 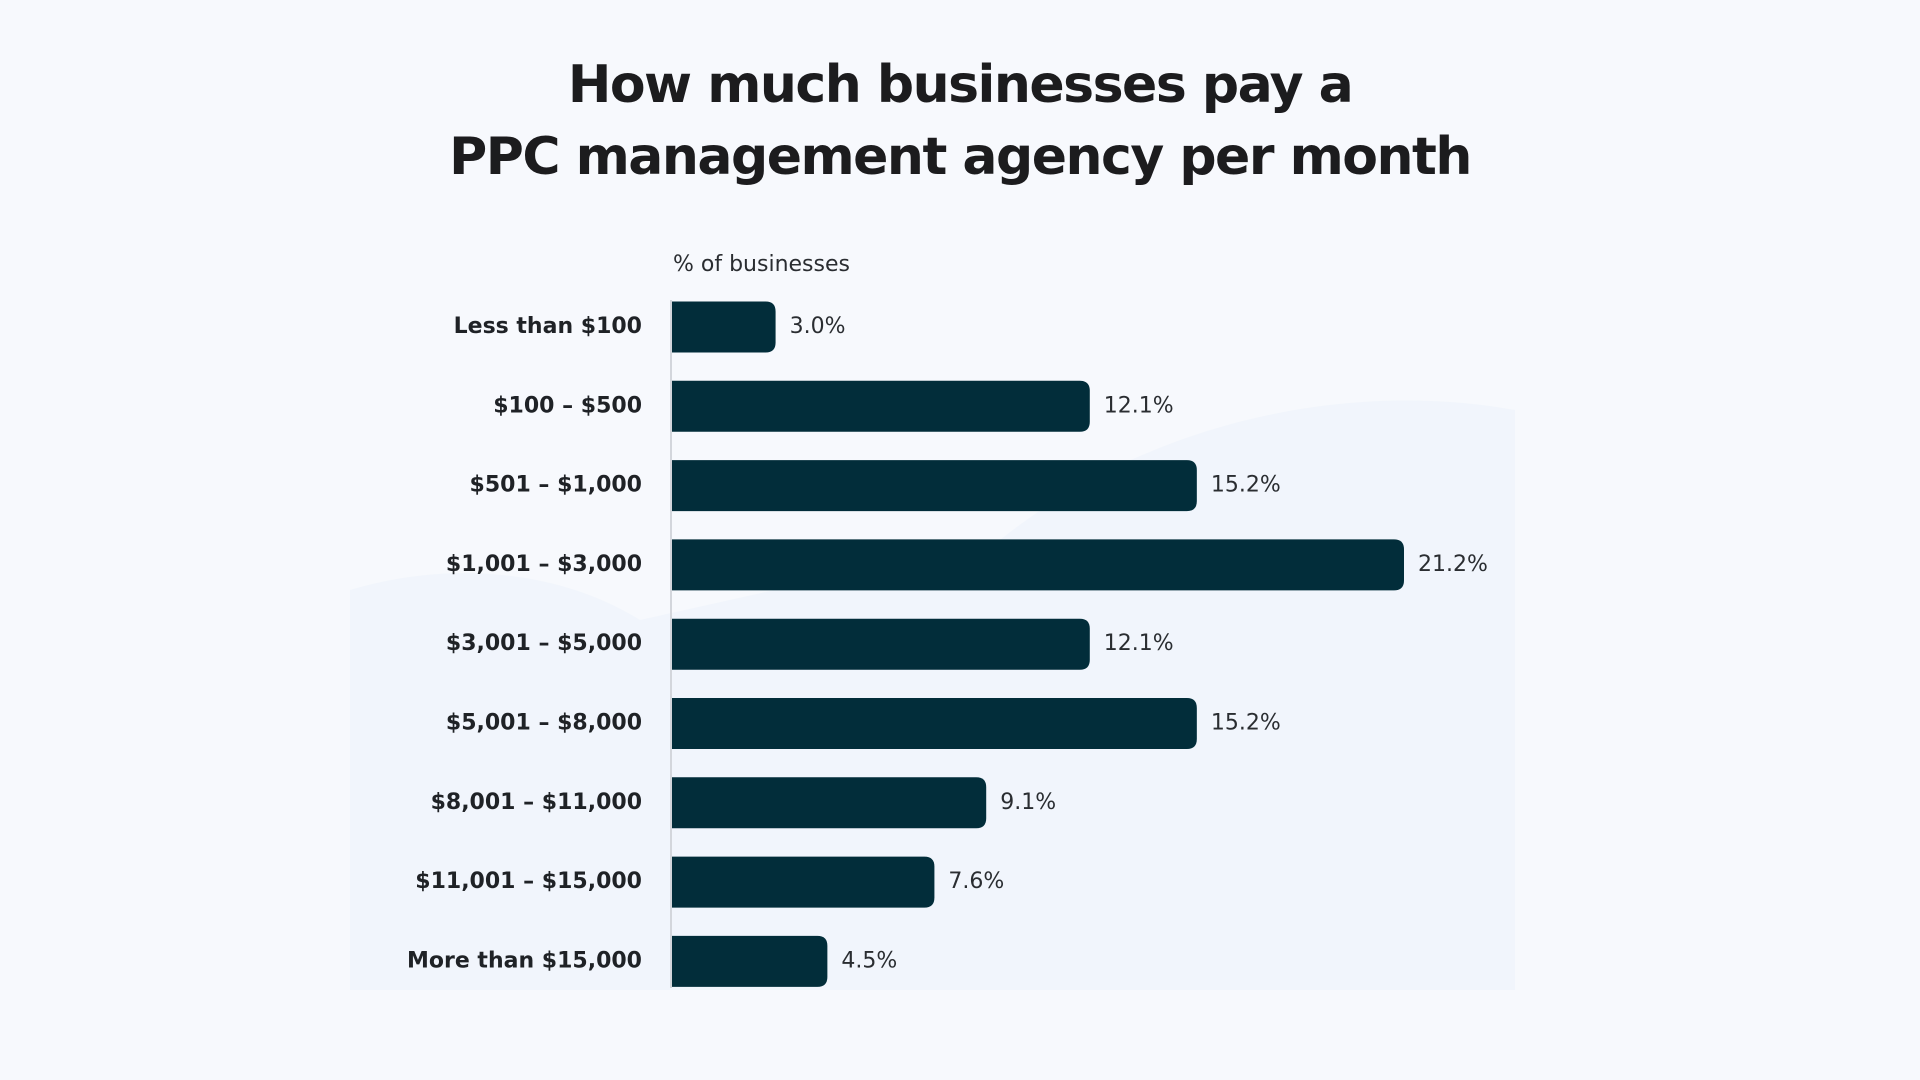 What do you see at coordinates (544, 723) in the screenshot?
I see `category-label: $5,001 – $8,000` at bounding box center [544, 723].